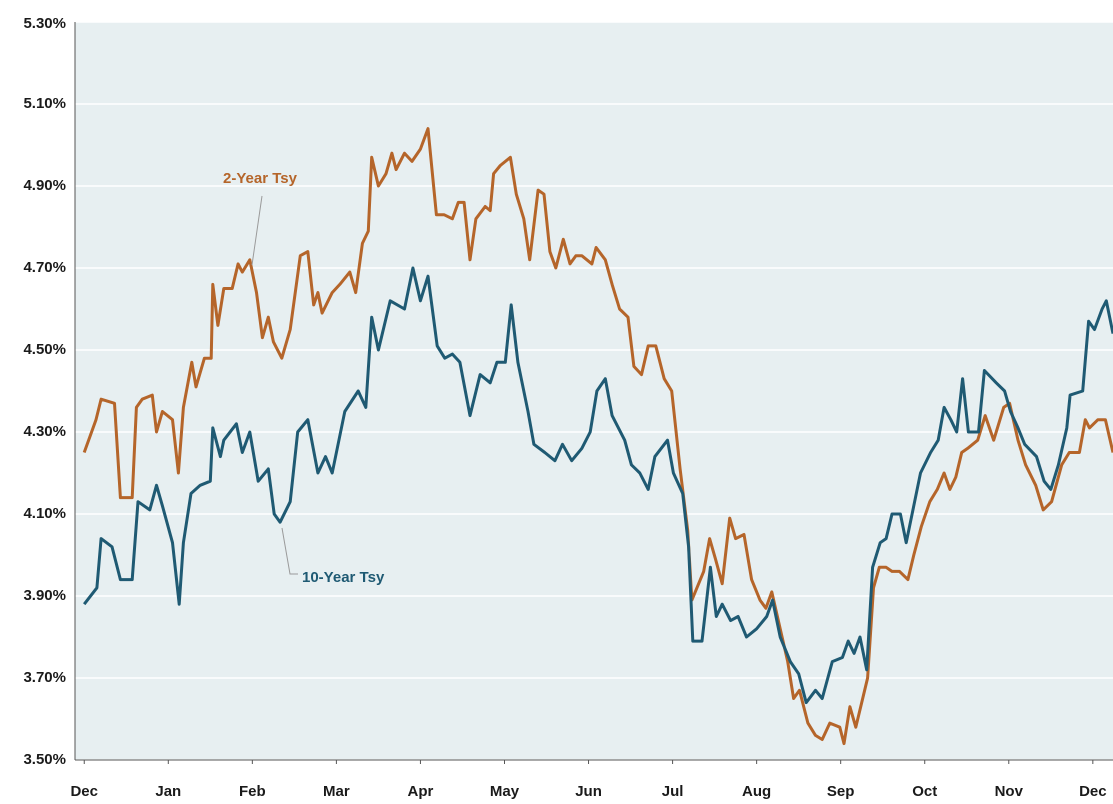 The width and height of the screenshot is (1113, 804). I want to click on y-tick-label: 4.90%, so click(44, 185).